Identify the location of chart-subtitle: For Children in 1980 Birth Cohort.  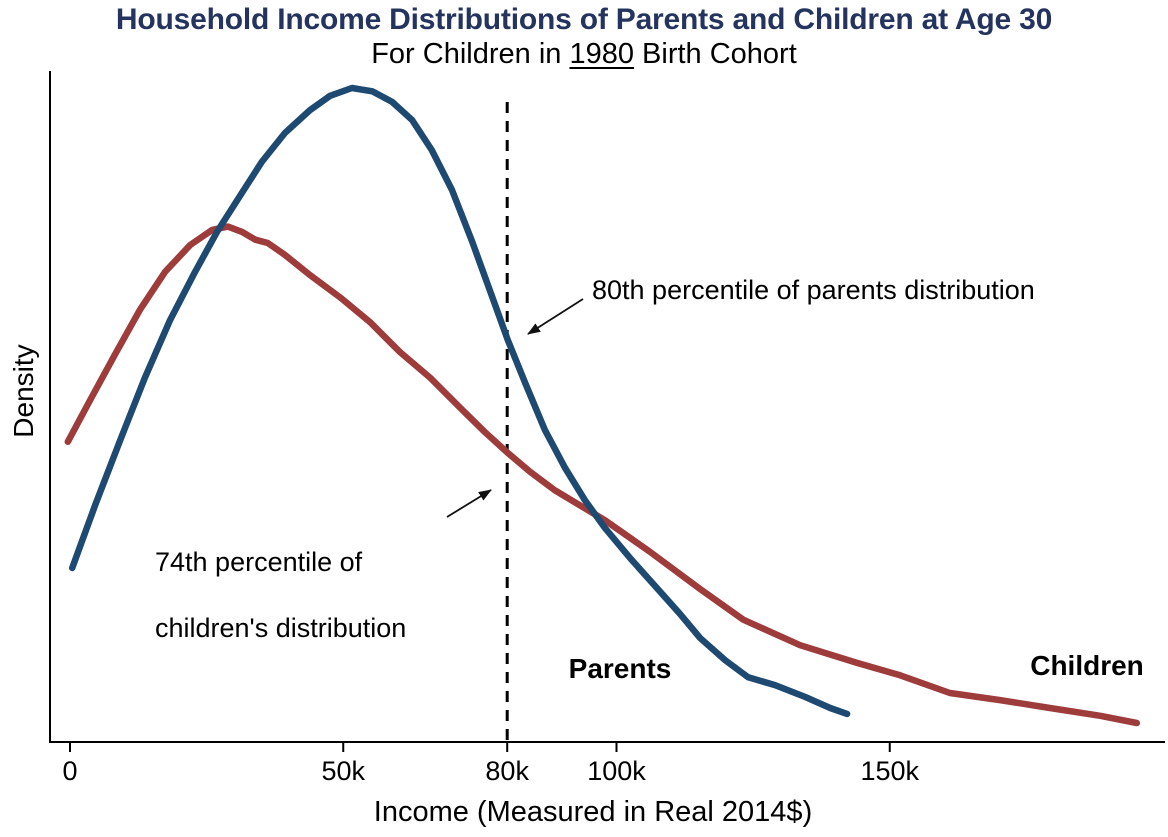
(584, 54).